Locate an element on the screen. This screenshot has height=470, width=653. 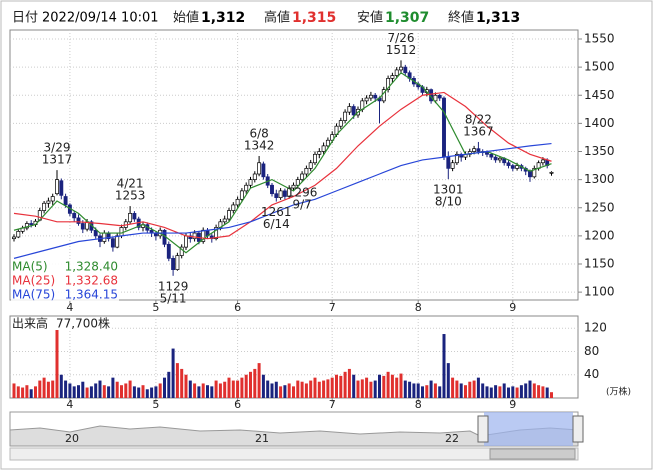
x-tick-label: 8 is located at coordinates (418, 404).